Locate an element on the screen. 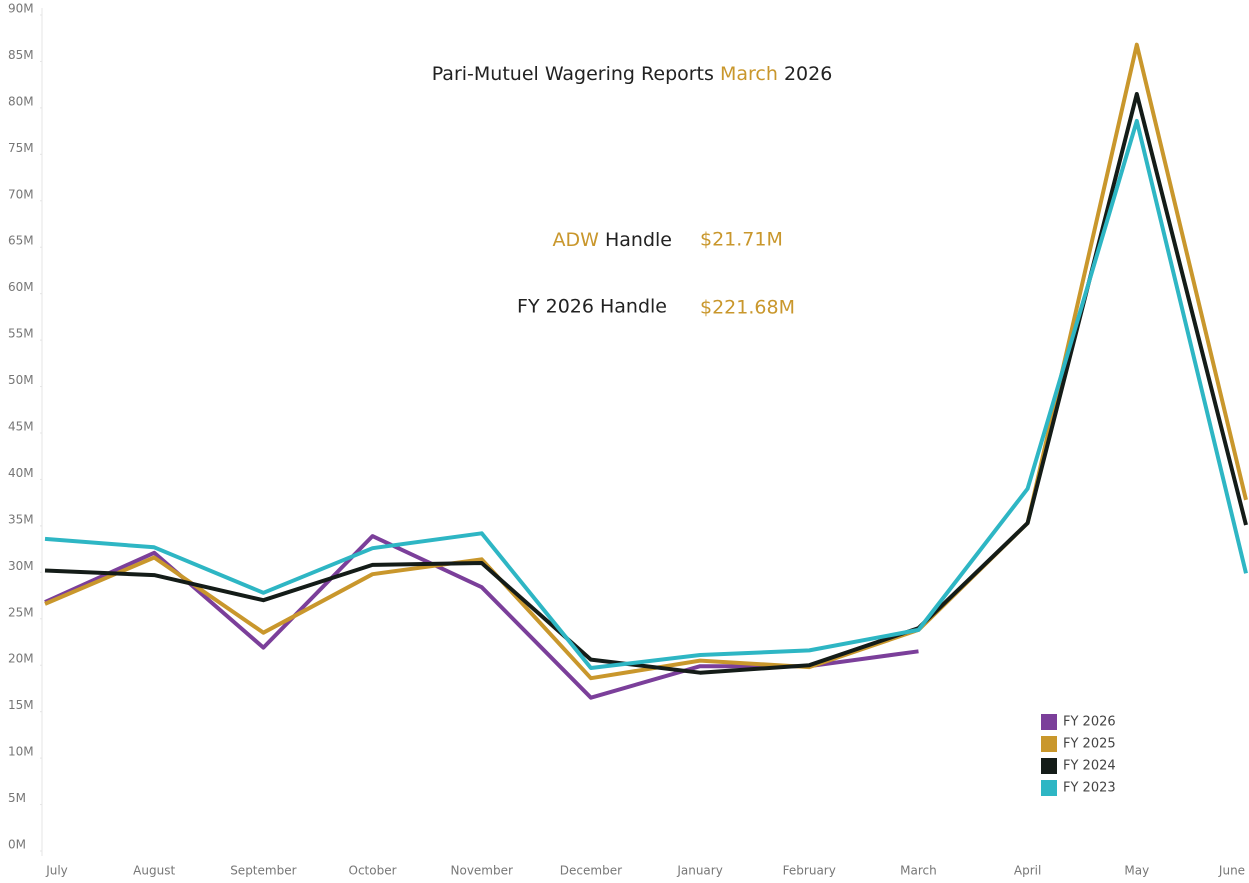  annotation-value: $221.68M is located at coordinates (747, 308).